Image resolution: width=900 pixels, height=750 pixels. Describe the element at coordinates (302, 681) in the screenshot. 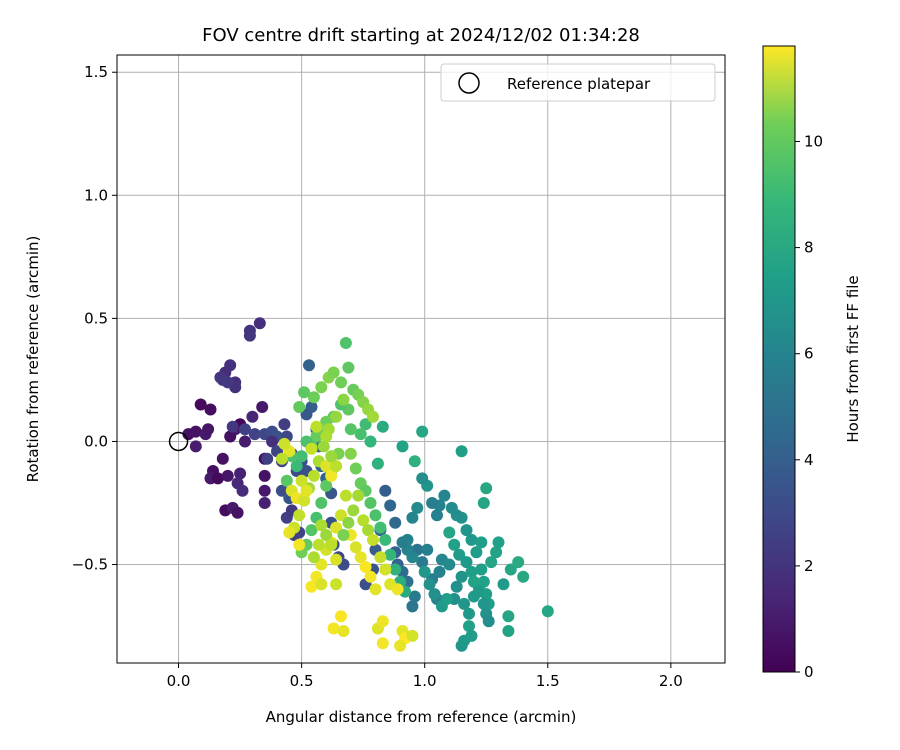

I see `x-tick-label: 0.5` at that location.